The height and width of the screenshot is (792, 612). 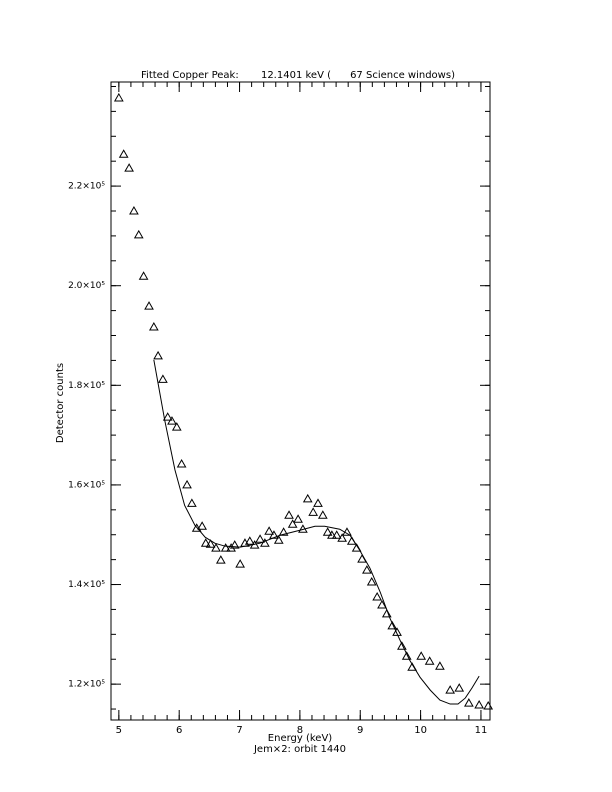 What do you see at coordinates (86, 386) in the screenshot?
I see `y-tick-label: 1.8×10⁵` at bounding box center [86, 386].